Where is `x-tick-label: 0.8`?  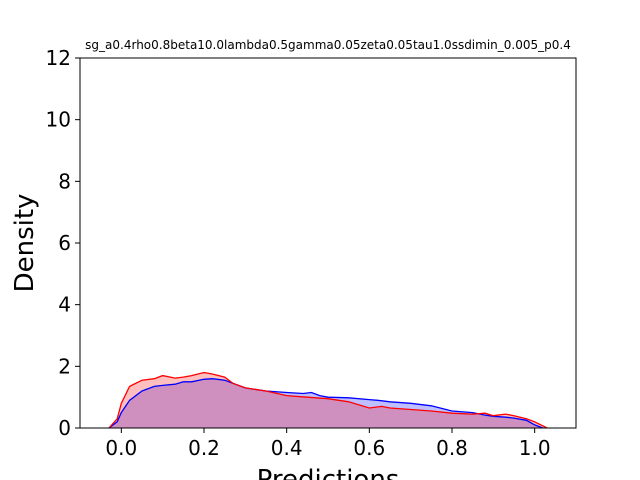
x-tick-label: 0.8 is located at coordinates (452, 448).